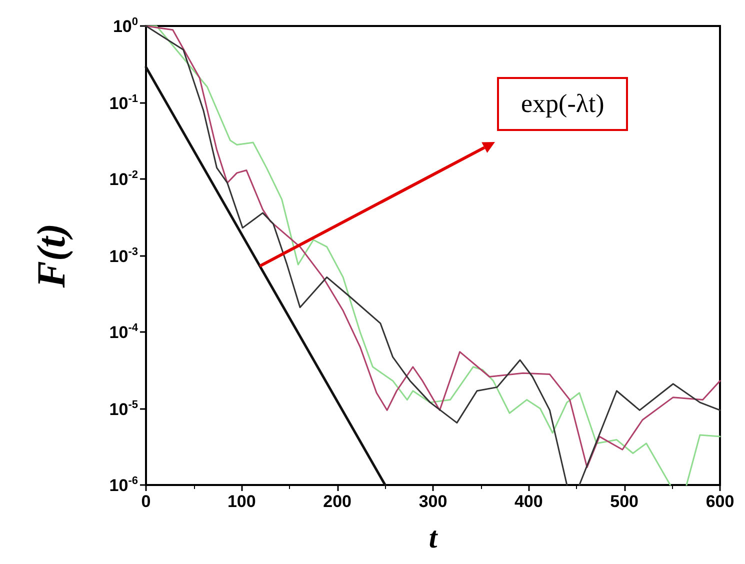 The height and width of the screenshot is (564, 745). Describe the element at coordinates (123, 102) in the screenshot. I see `y-tick-label: 10$^{-1}$` at that location.